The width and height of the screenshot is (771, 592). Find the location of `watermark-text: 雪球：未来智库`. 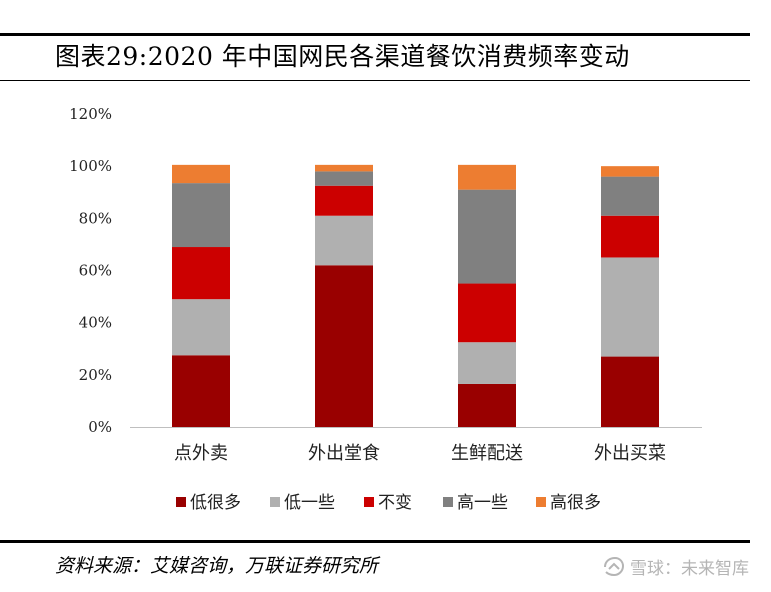

watermark-text: 雪球：未来智库 is located at coordinates (689, 569).